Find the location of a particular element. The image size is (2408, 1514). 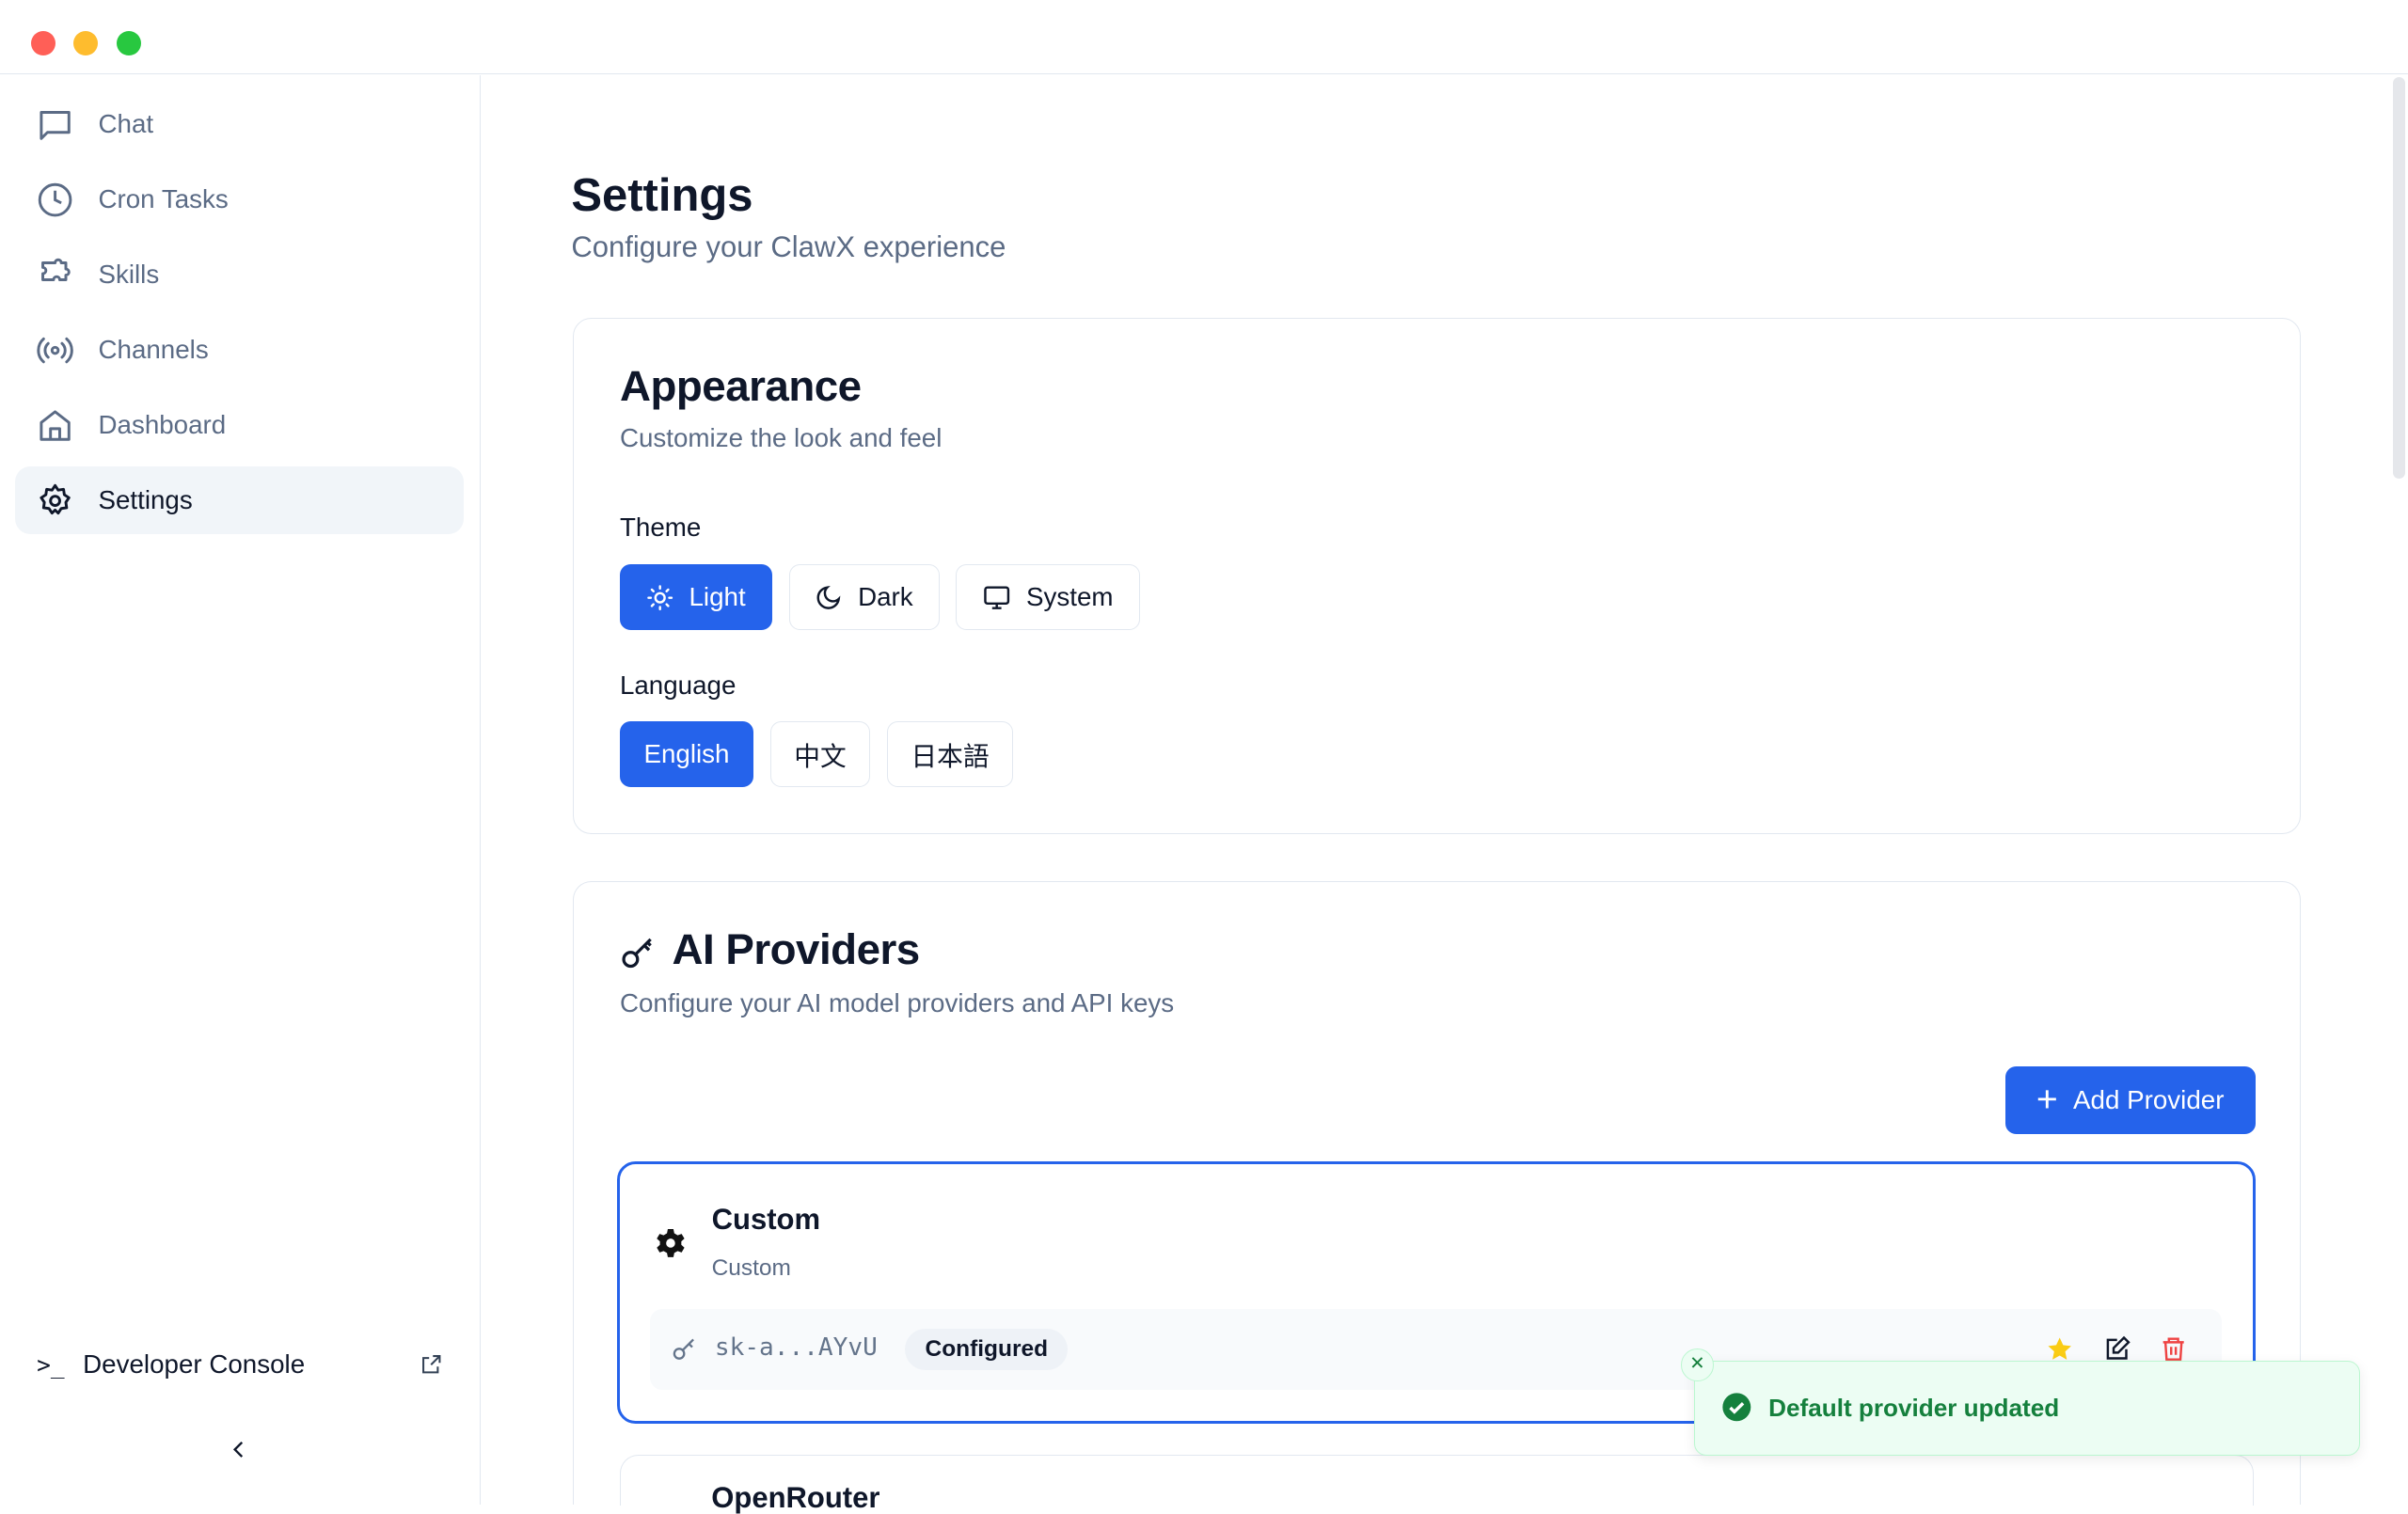

moon-icon is located at coordinates (829, 597).